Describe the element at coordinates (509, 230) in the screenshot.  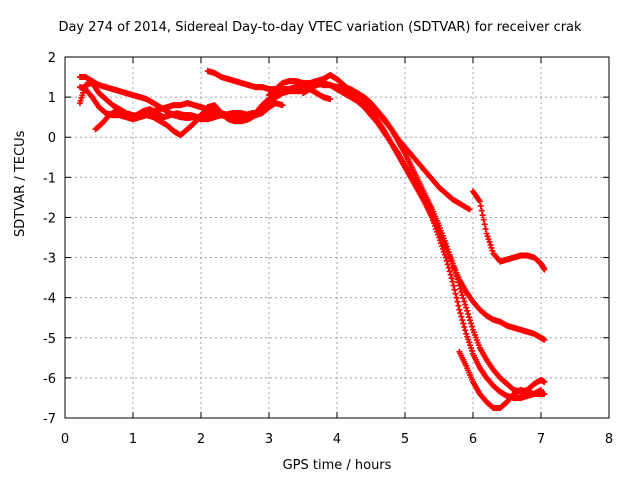
I see `series-track-j` at that location.